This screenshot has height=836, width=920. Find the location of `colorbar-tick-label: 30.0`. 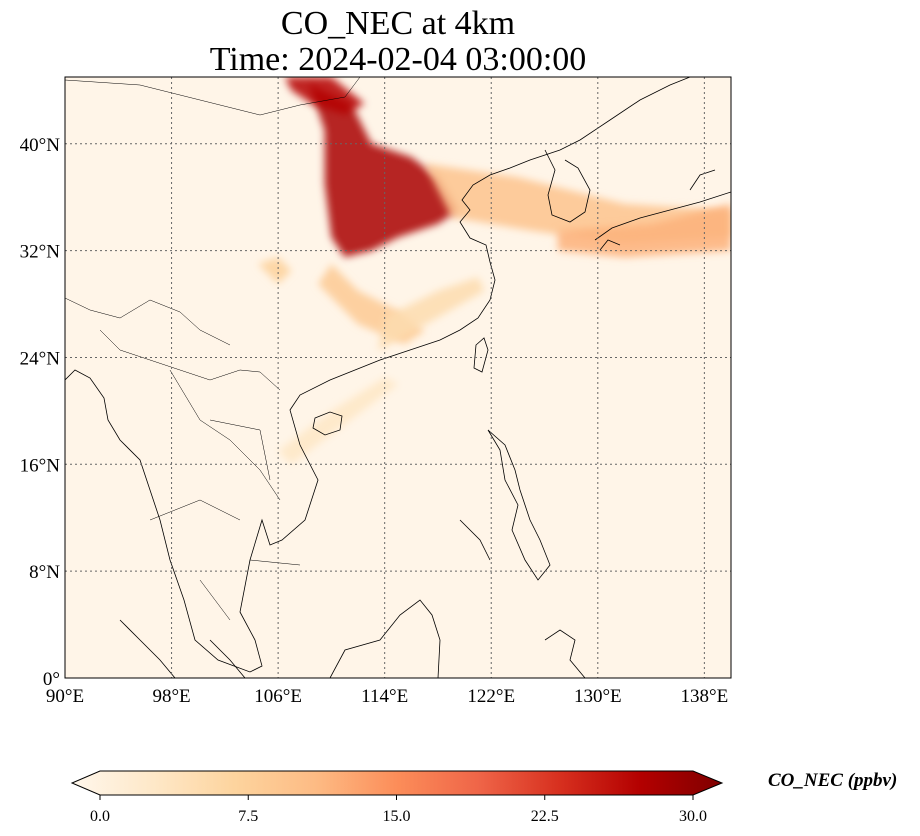

colorbar-tick-label: 30.0 is located at coordinates (693, 816).